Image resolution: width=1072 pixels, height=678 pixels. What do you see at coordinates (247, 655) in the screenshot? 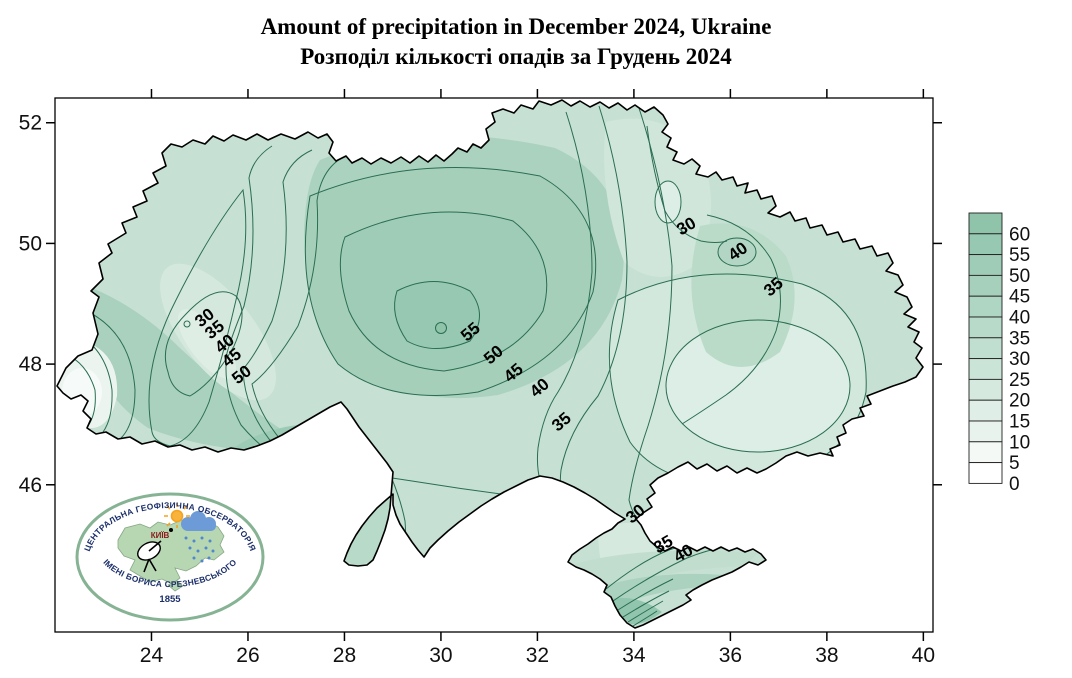
I see `x-tick-label: 26` at bounding box center [247, 655].